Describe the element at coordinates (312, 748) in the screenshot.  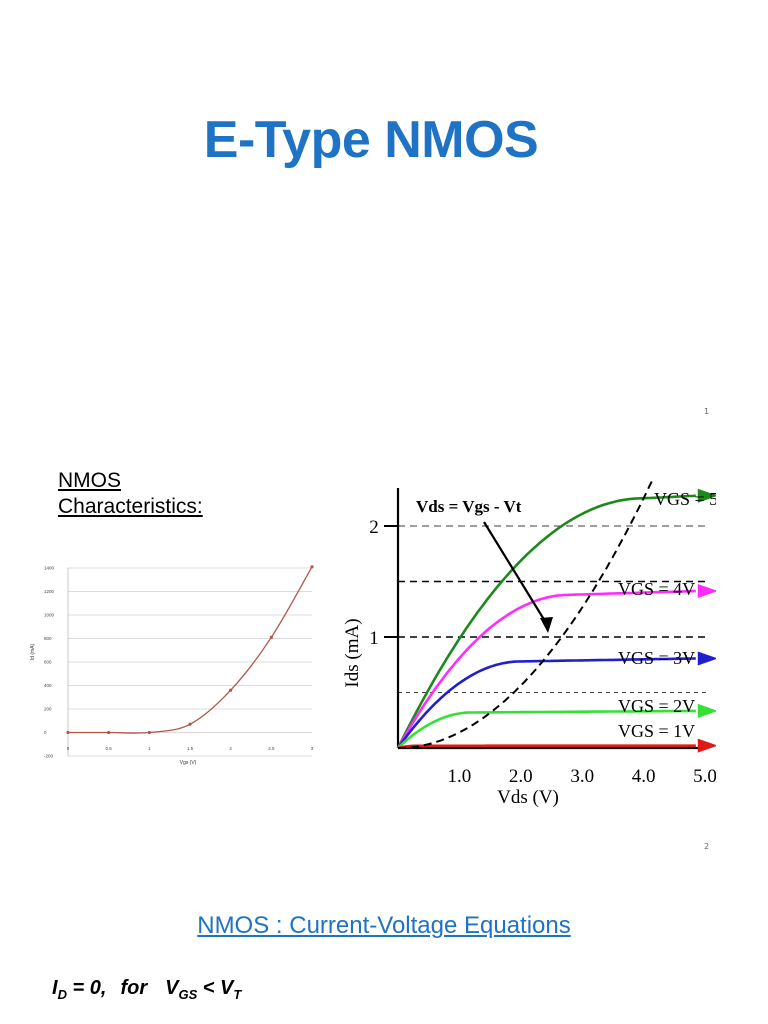
I see `x-tick-label: 3` at that location.